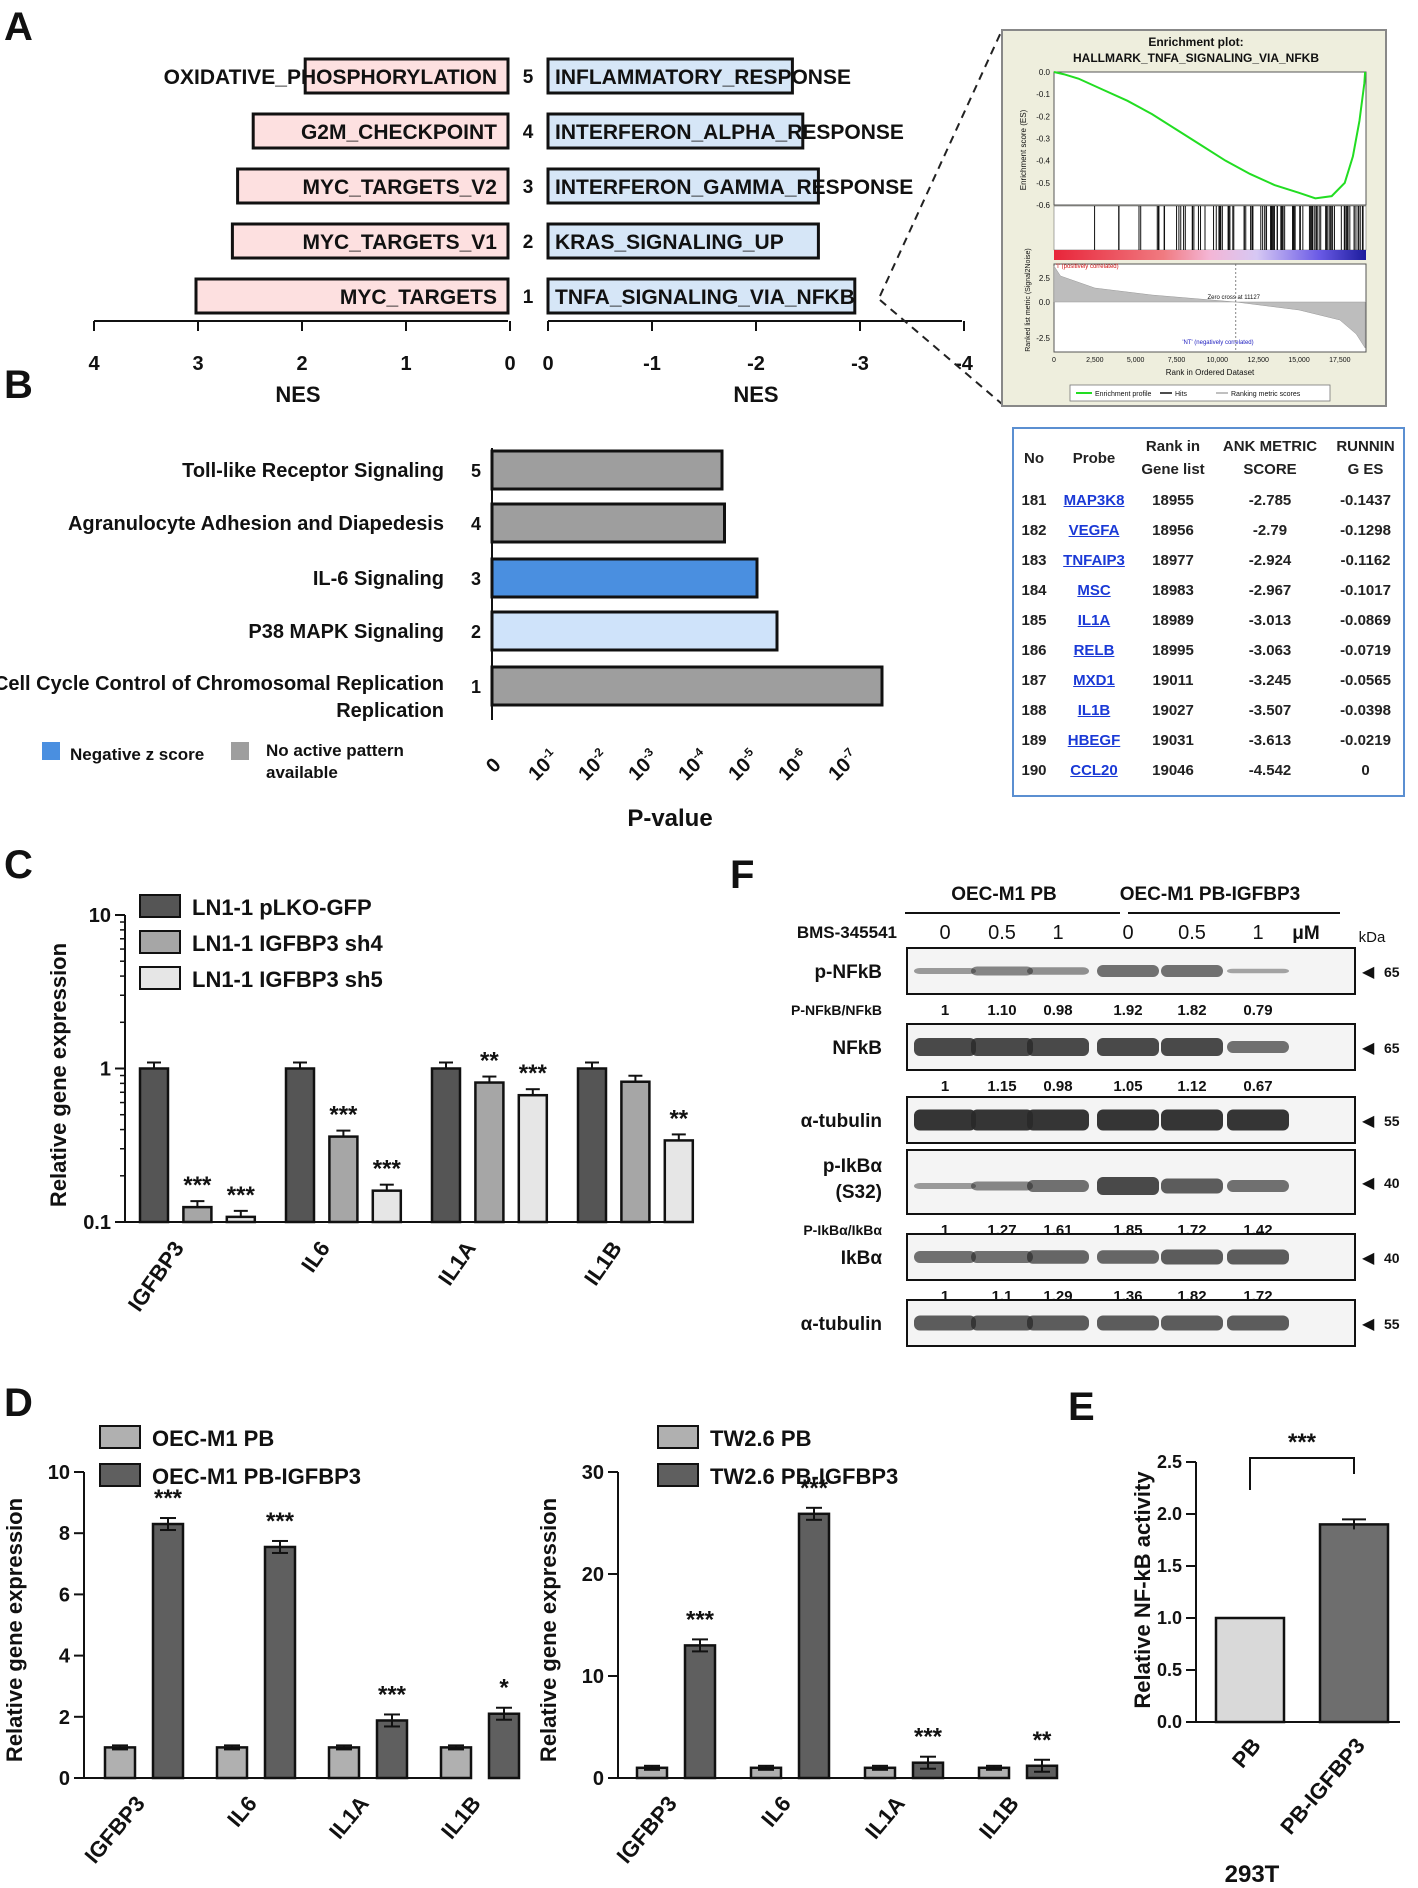  Describe the element at coordinates (1094, 590) in the screenshot. I see `probe-link: MSC` at that location.